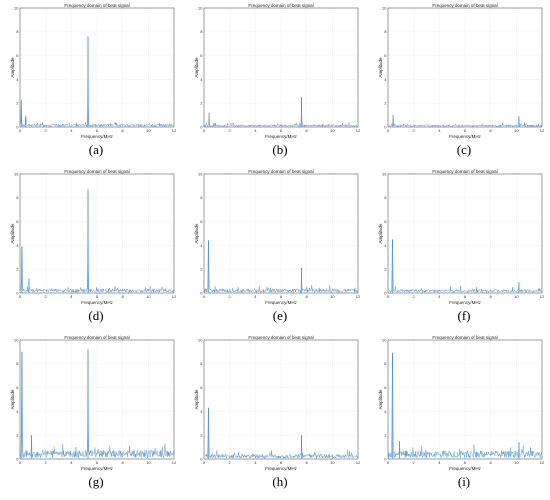 Image resolution: width=550 pixels, height=500 pixels. Describe the element at coordinates (96, 5) in the screenshot. I see `chart-title-a: Frequency domain of beat signal` at that location.